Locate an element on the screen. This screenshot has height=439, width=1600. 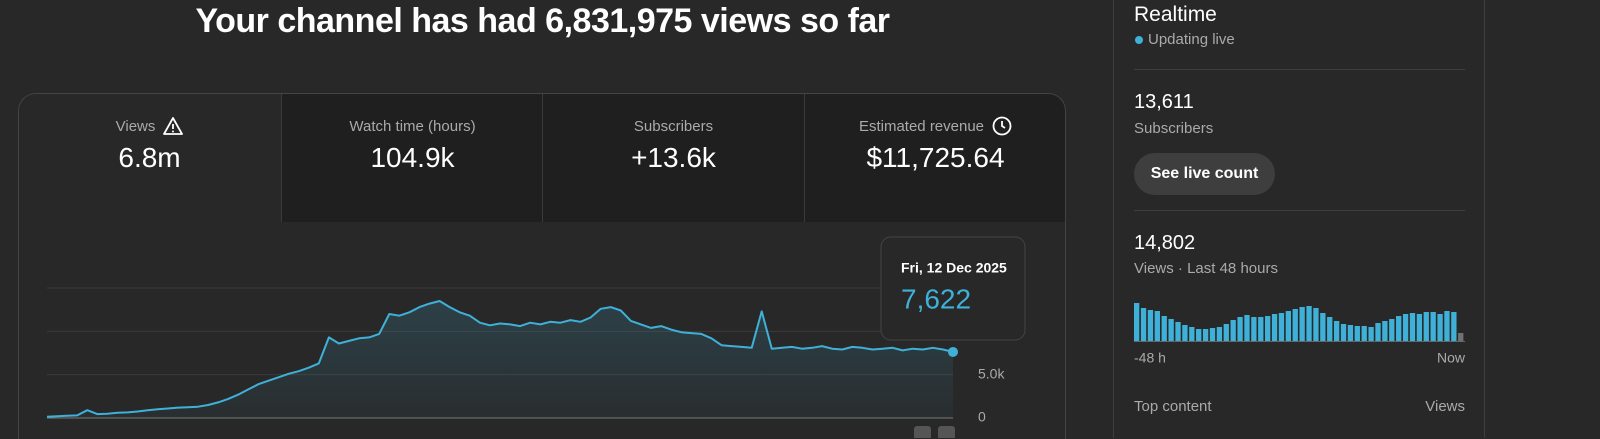
top-content-label: Top content is located at coordinates (1173, 406).